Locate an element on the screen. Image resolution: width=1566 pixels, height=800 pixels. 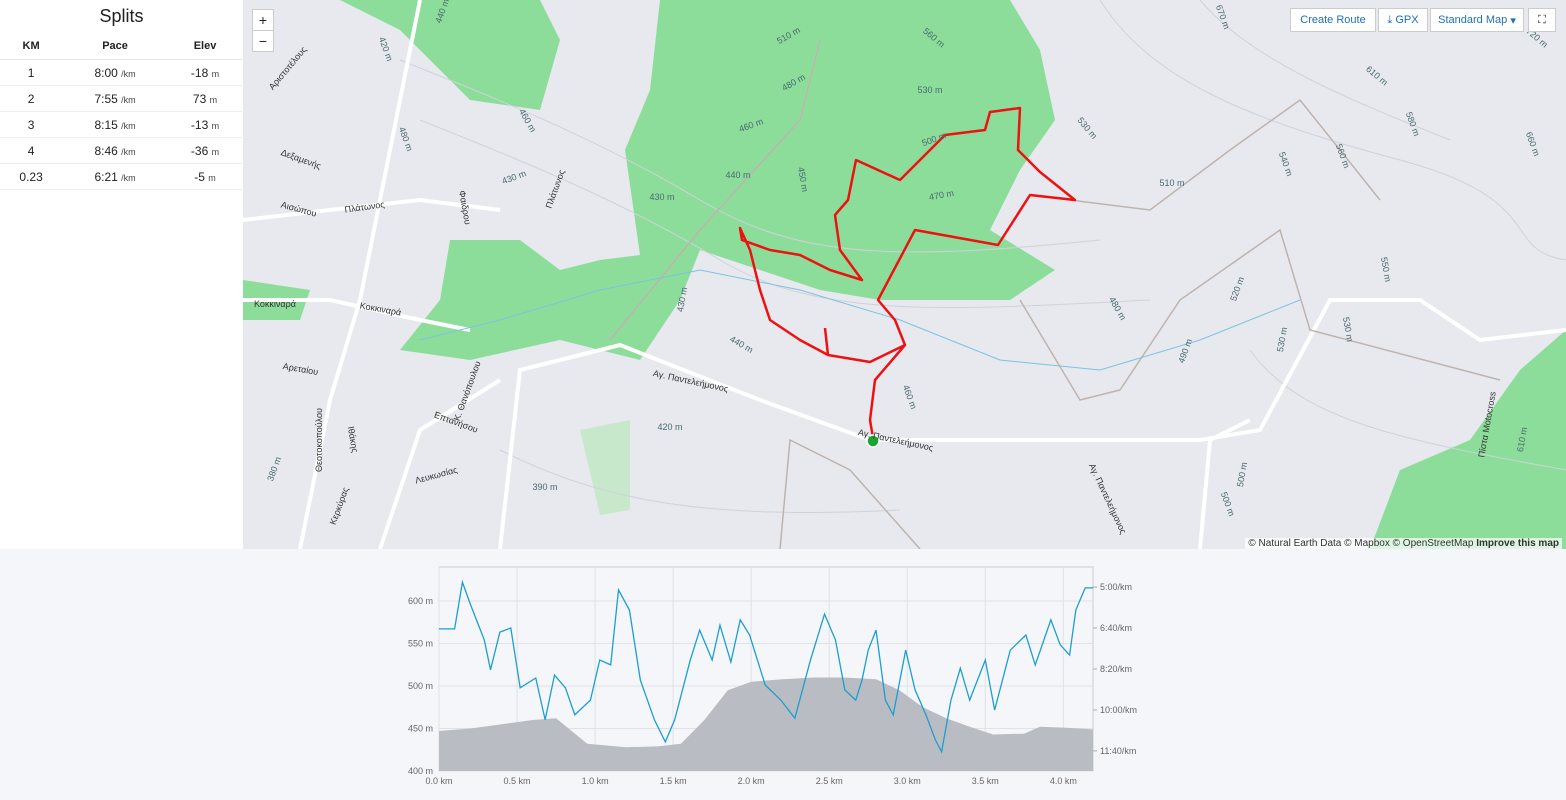
map-label: Κοκκιναρά is located at coordinates (275, 304).